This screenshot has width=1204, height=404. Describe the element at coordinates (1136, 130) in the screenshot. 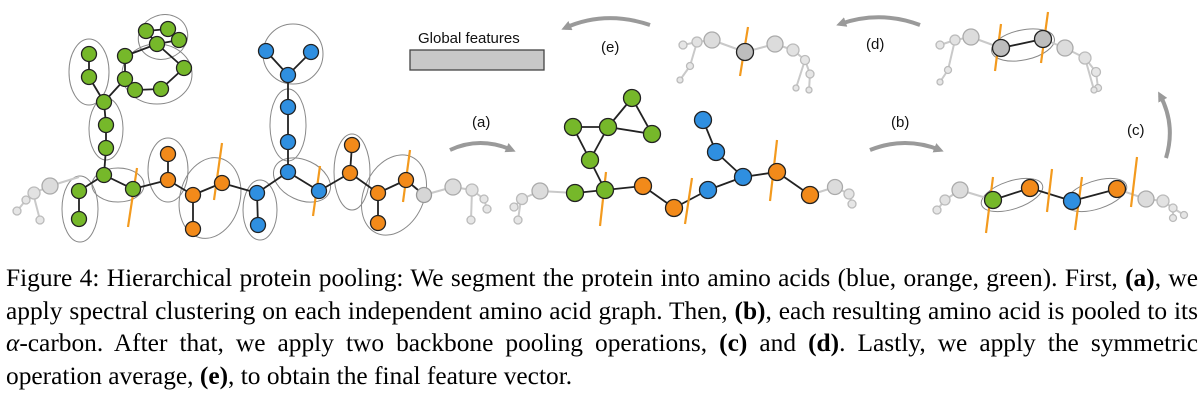

I see `label-c: (c)` at that location.